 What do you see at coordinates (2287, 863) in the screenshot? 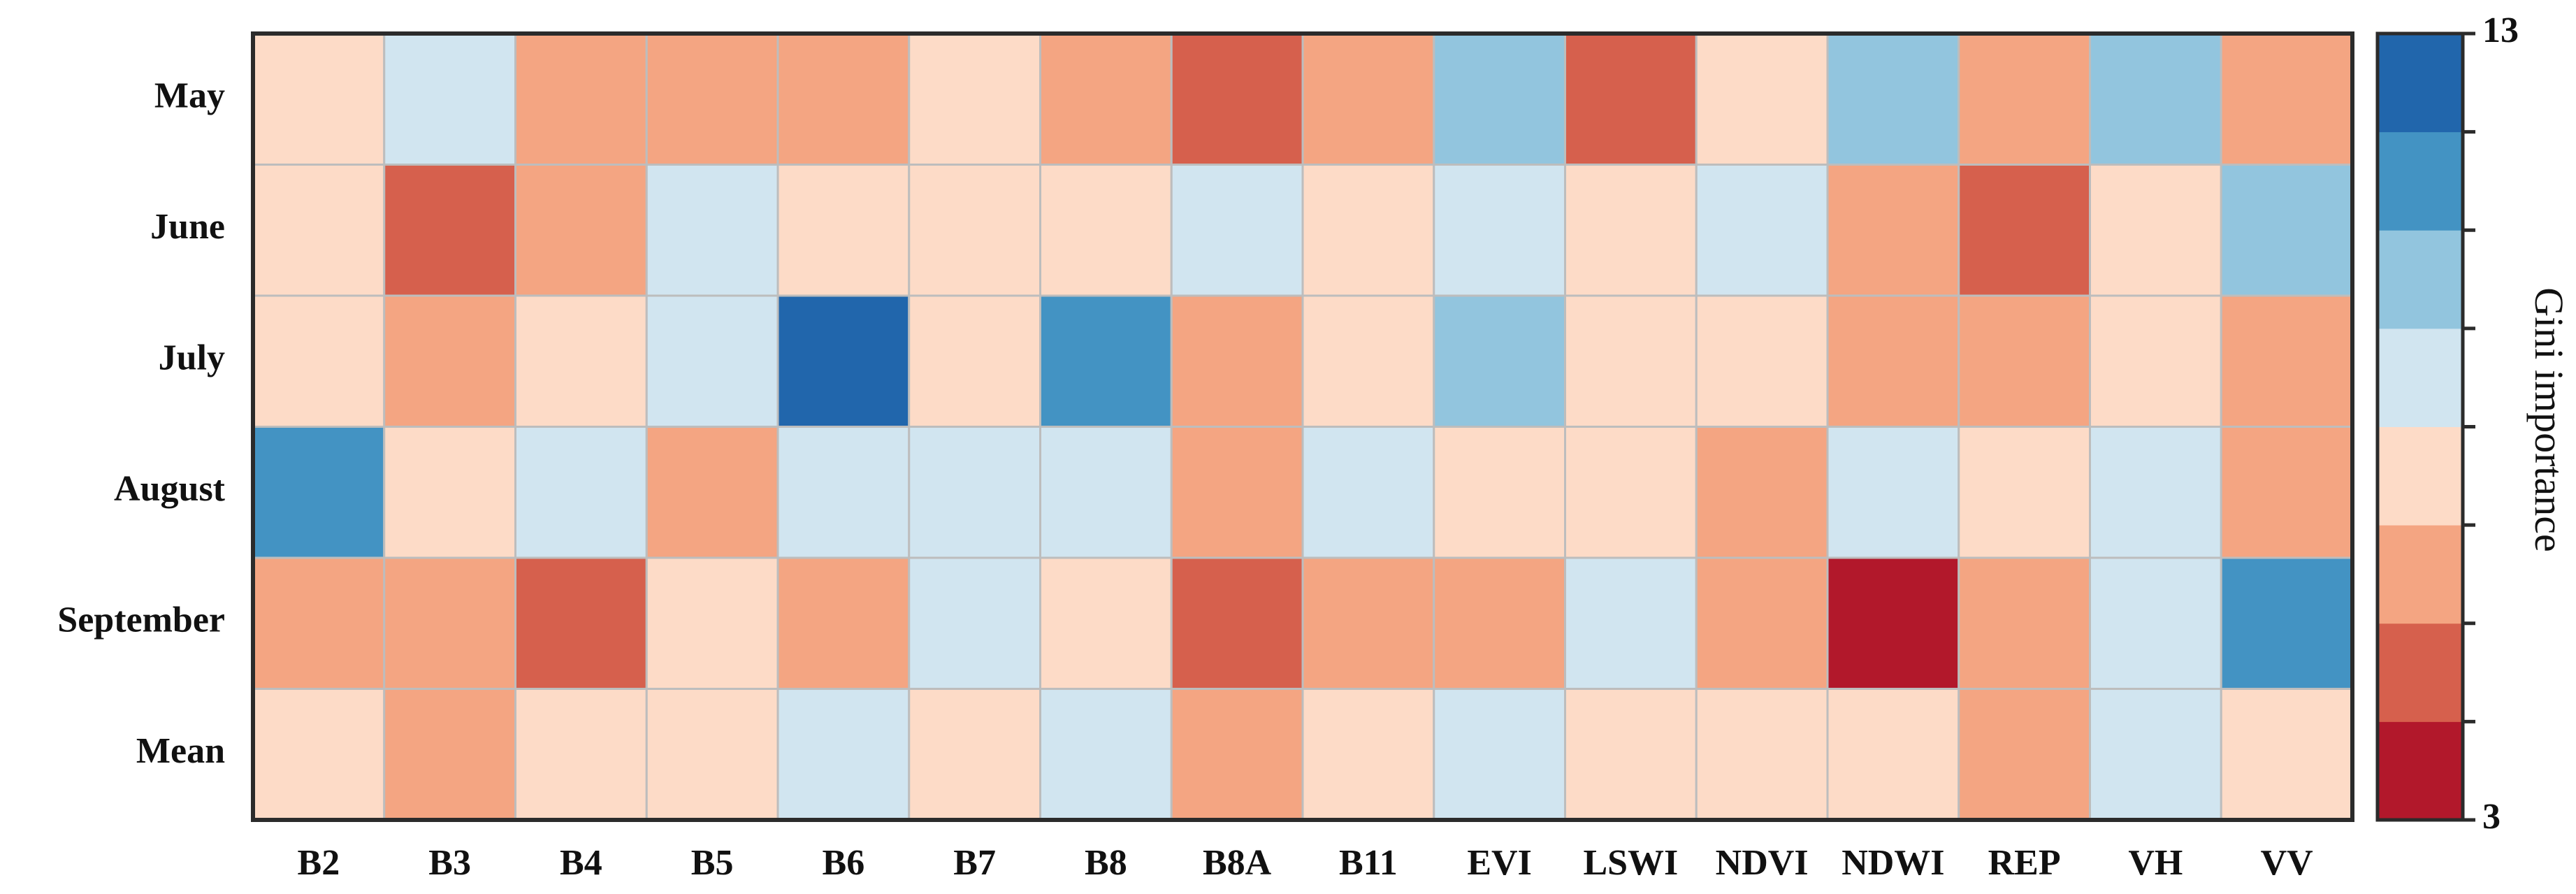
I see `column-tick-label: VV` at bounding box center [2287, 863].